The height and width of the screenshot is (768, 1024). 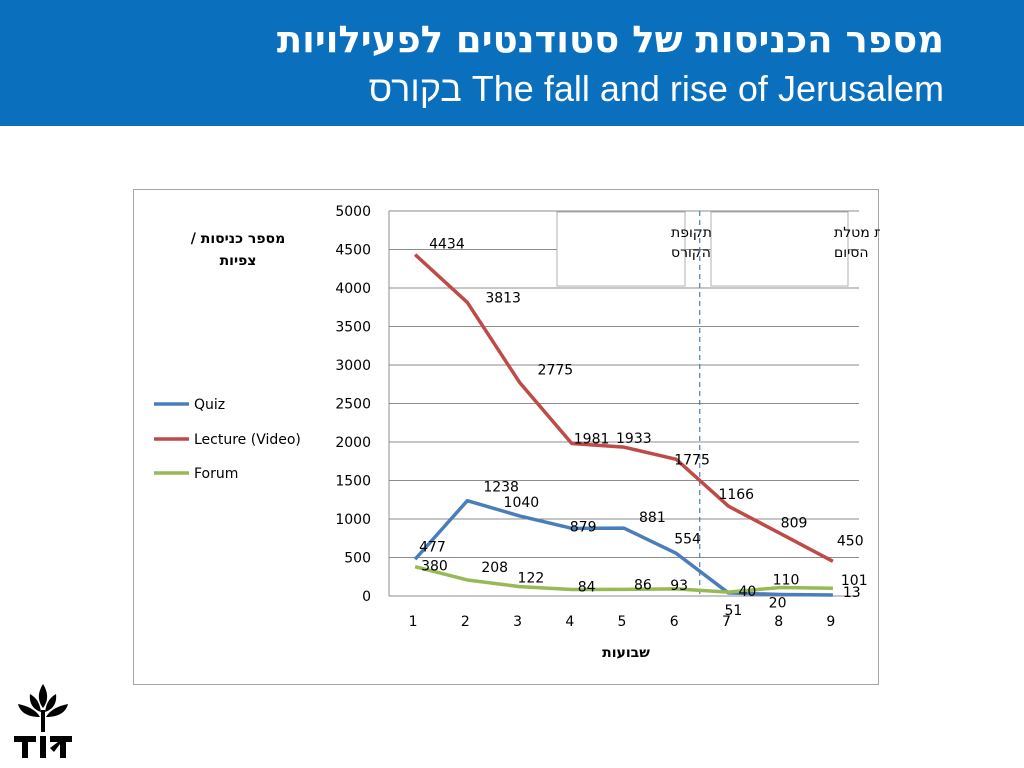 I want to click on x-tick-label: 2, so click(x=465, y=622).